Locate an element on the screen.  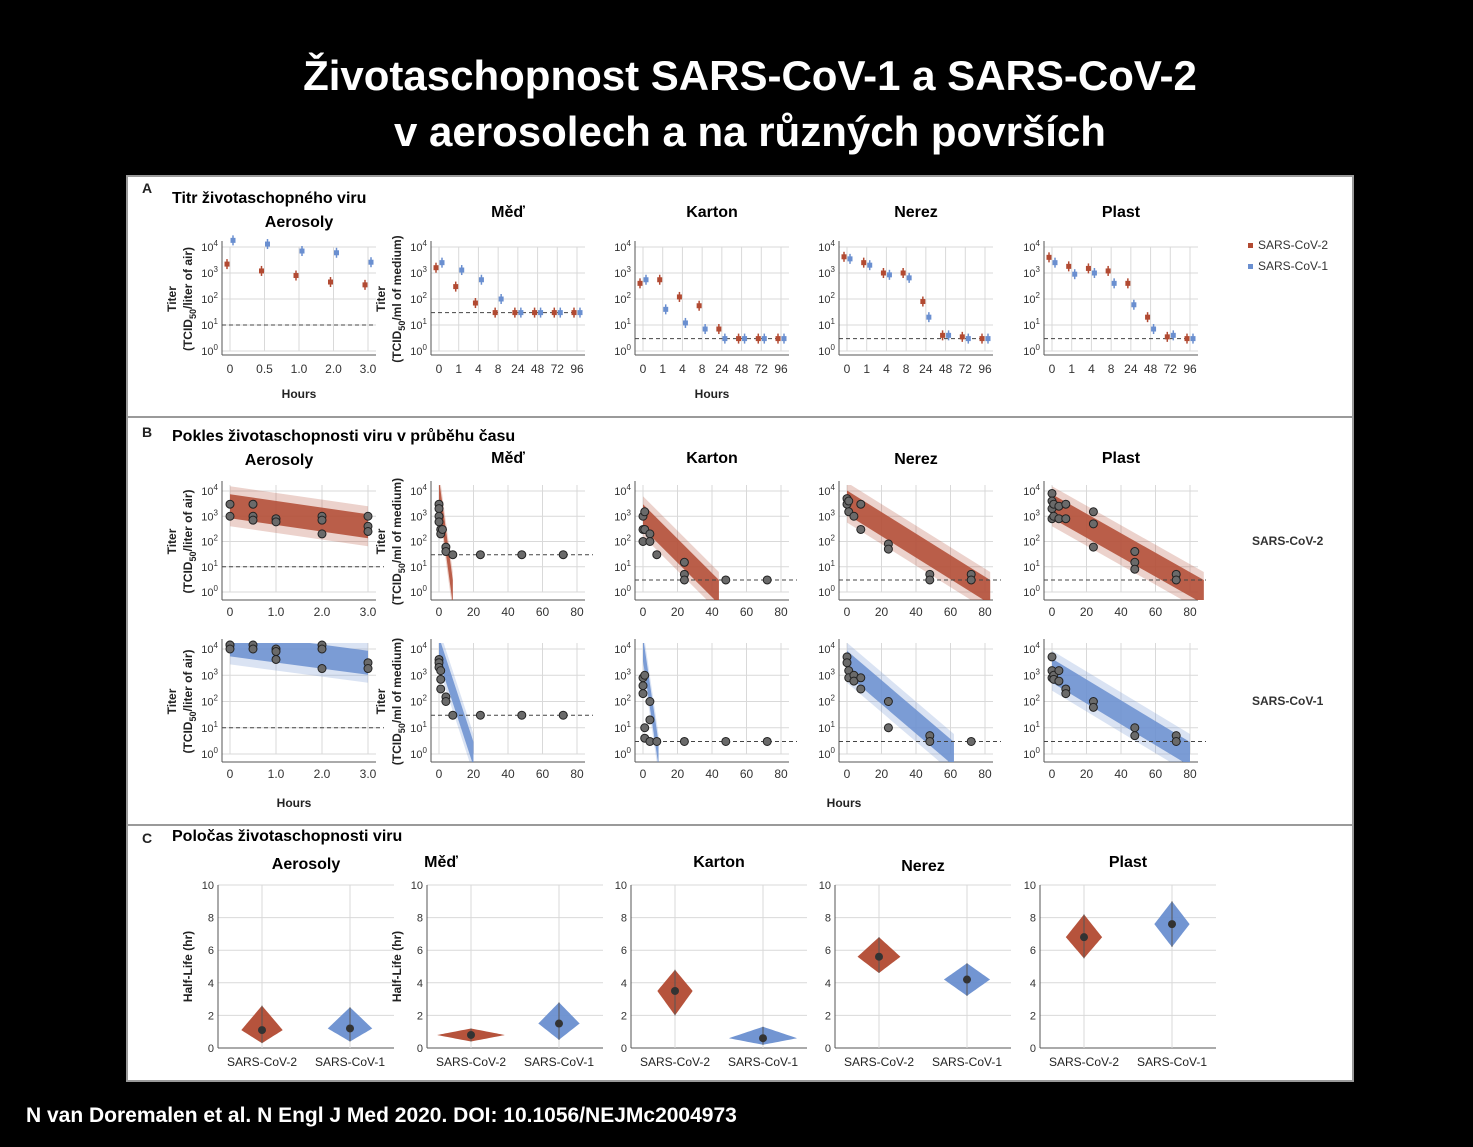
y-tick-label: 2 is located at coordinates (1033, 1016).